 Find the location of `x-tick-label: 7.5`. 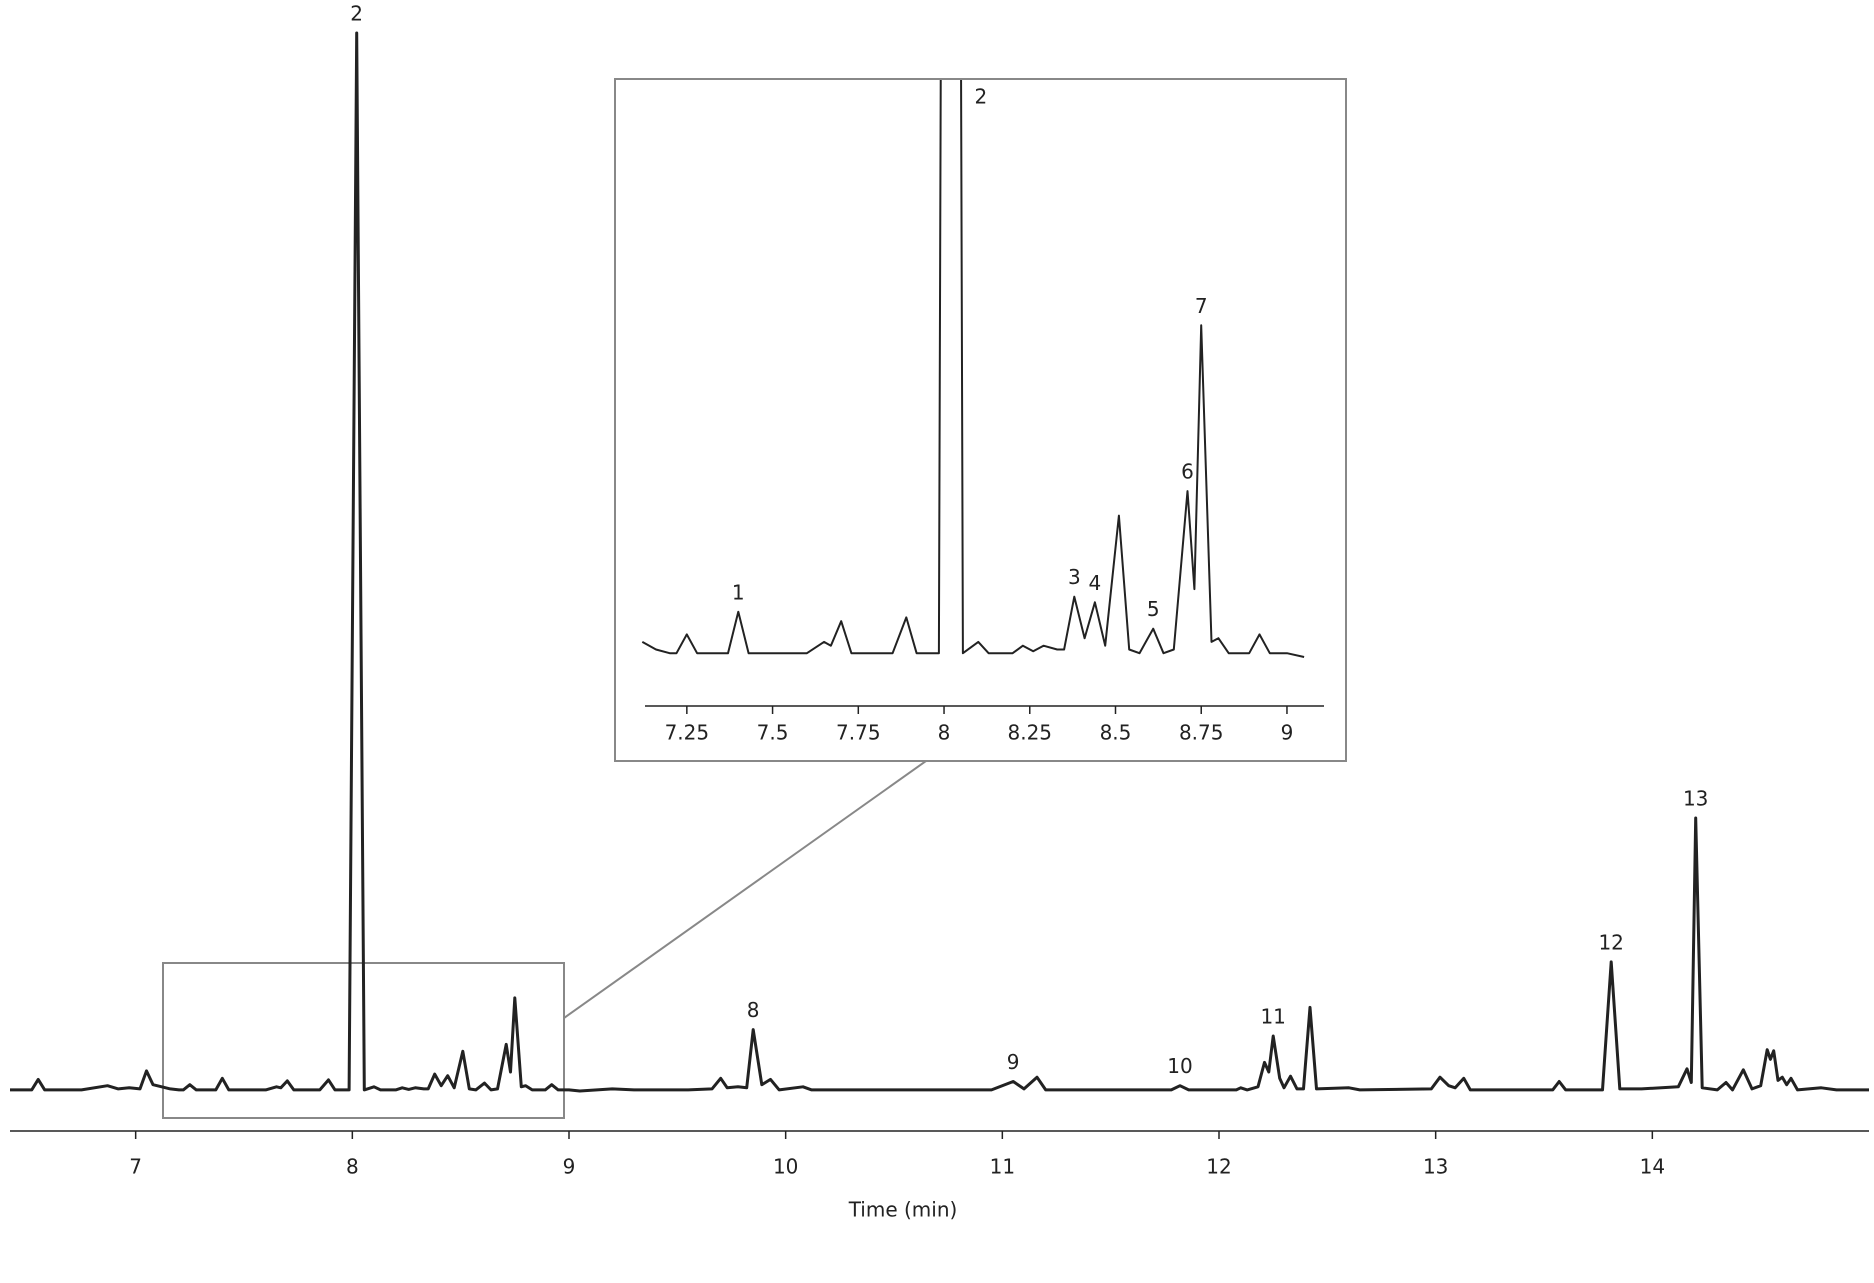

x-tick-label: 7.5 is located at coordinates (773, 733).